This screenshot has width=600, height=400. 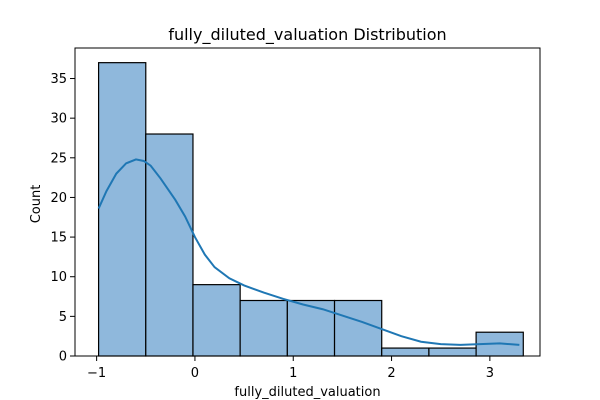 What do you see at coordinates (307, 392) in the screenshot?
I see `x-axis-label: fully_diluted_valuation` at bounding box center [307, 392].